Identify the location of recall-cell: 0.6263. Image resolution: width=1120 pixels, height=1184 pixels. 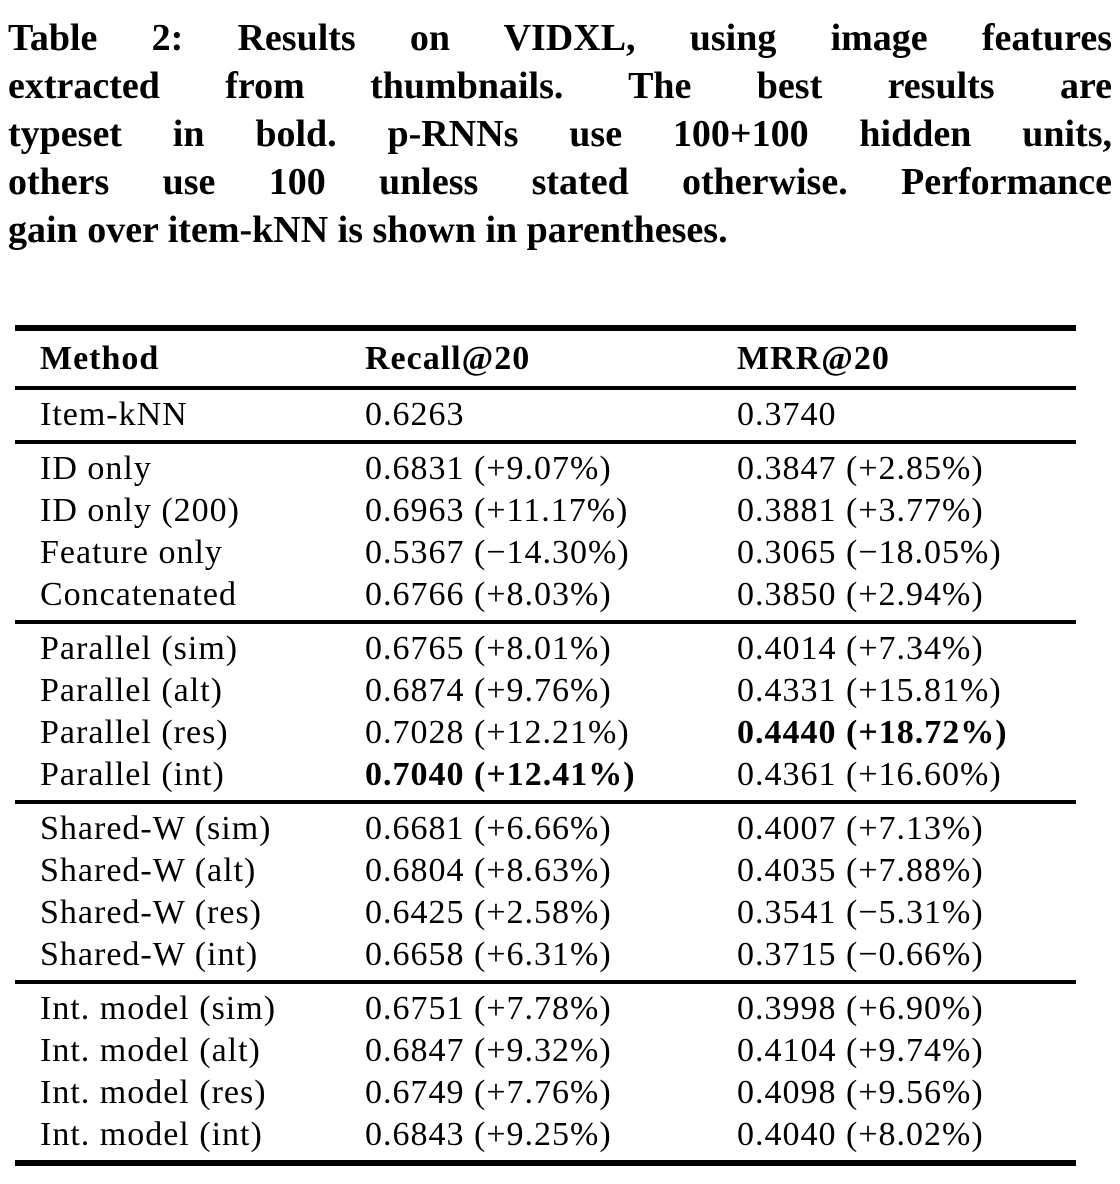
(415, 414).